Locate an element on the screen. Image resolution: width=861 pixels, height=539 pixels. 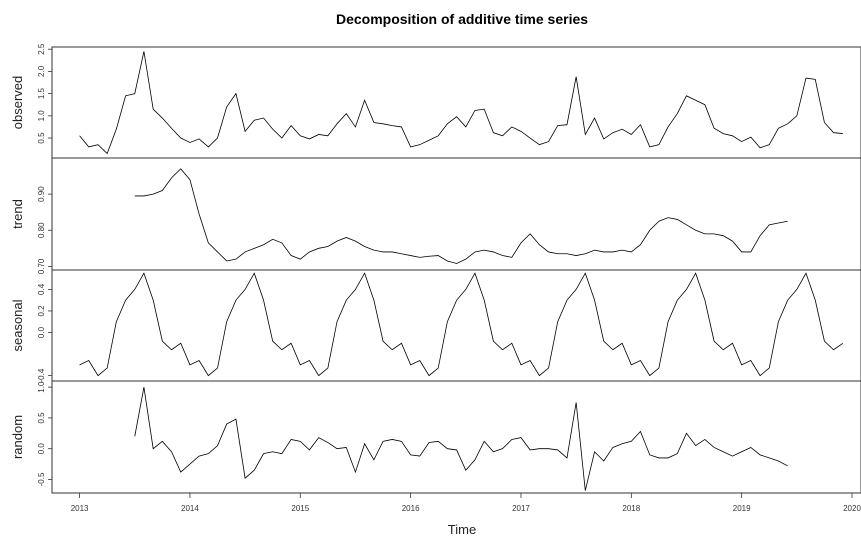
x-tick-label: 2018 is located at coordinates (631, 508).